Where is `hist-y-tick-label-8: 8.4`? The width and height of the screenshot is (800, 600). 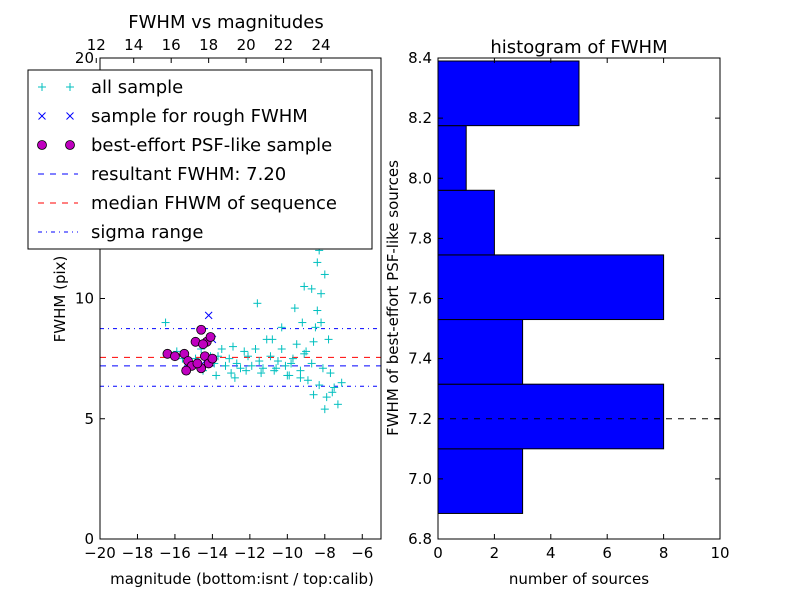 hist-y-tick-label-8: 8.4 is located at coordinates (420, 58).